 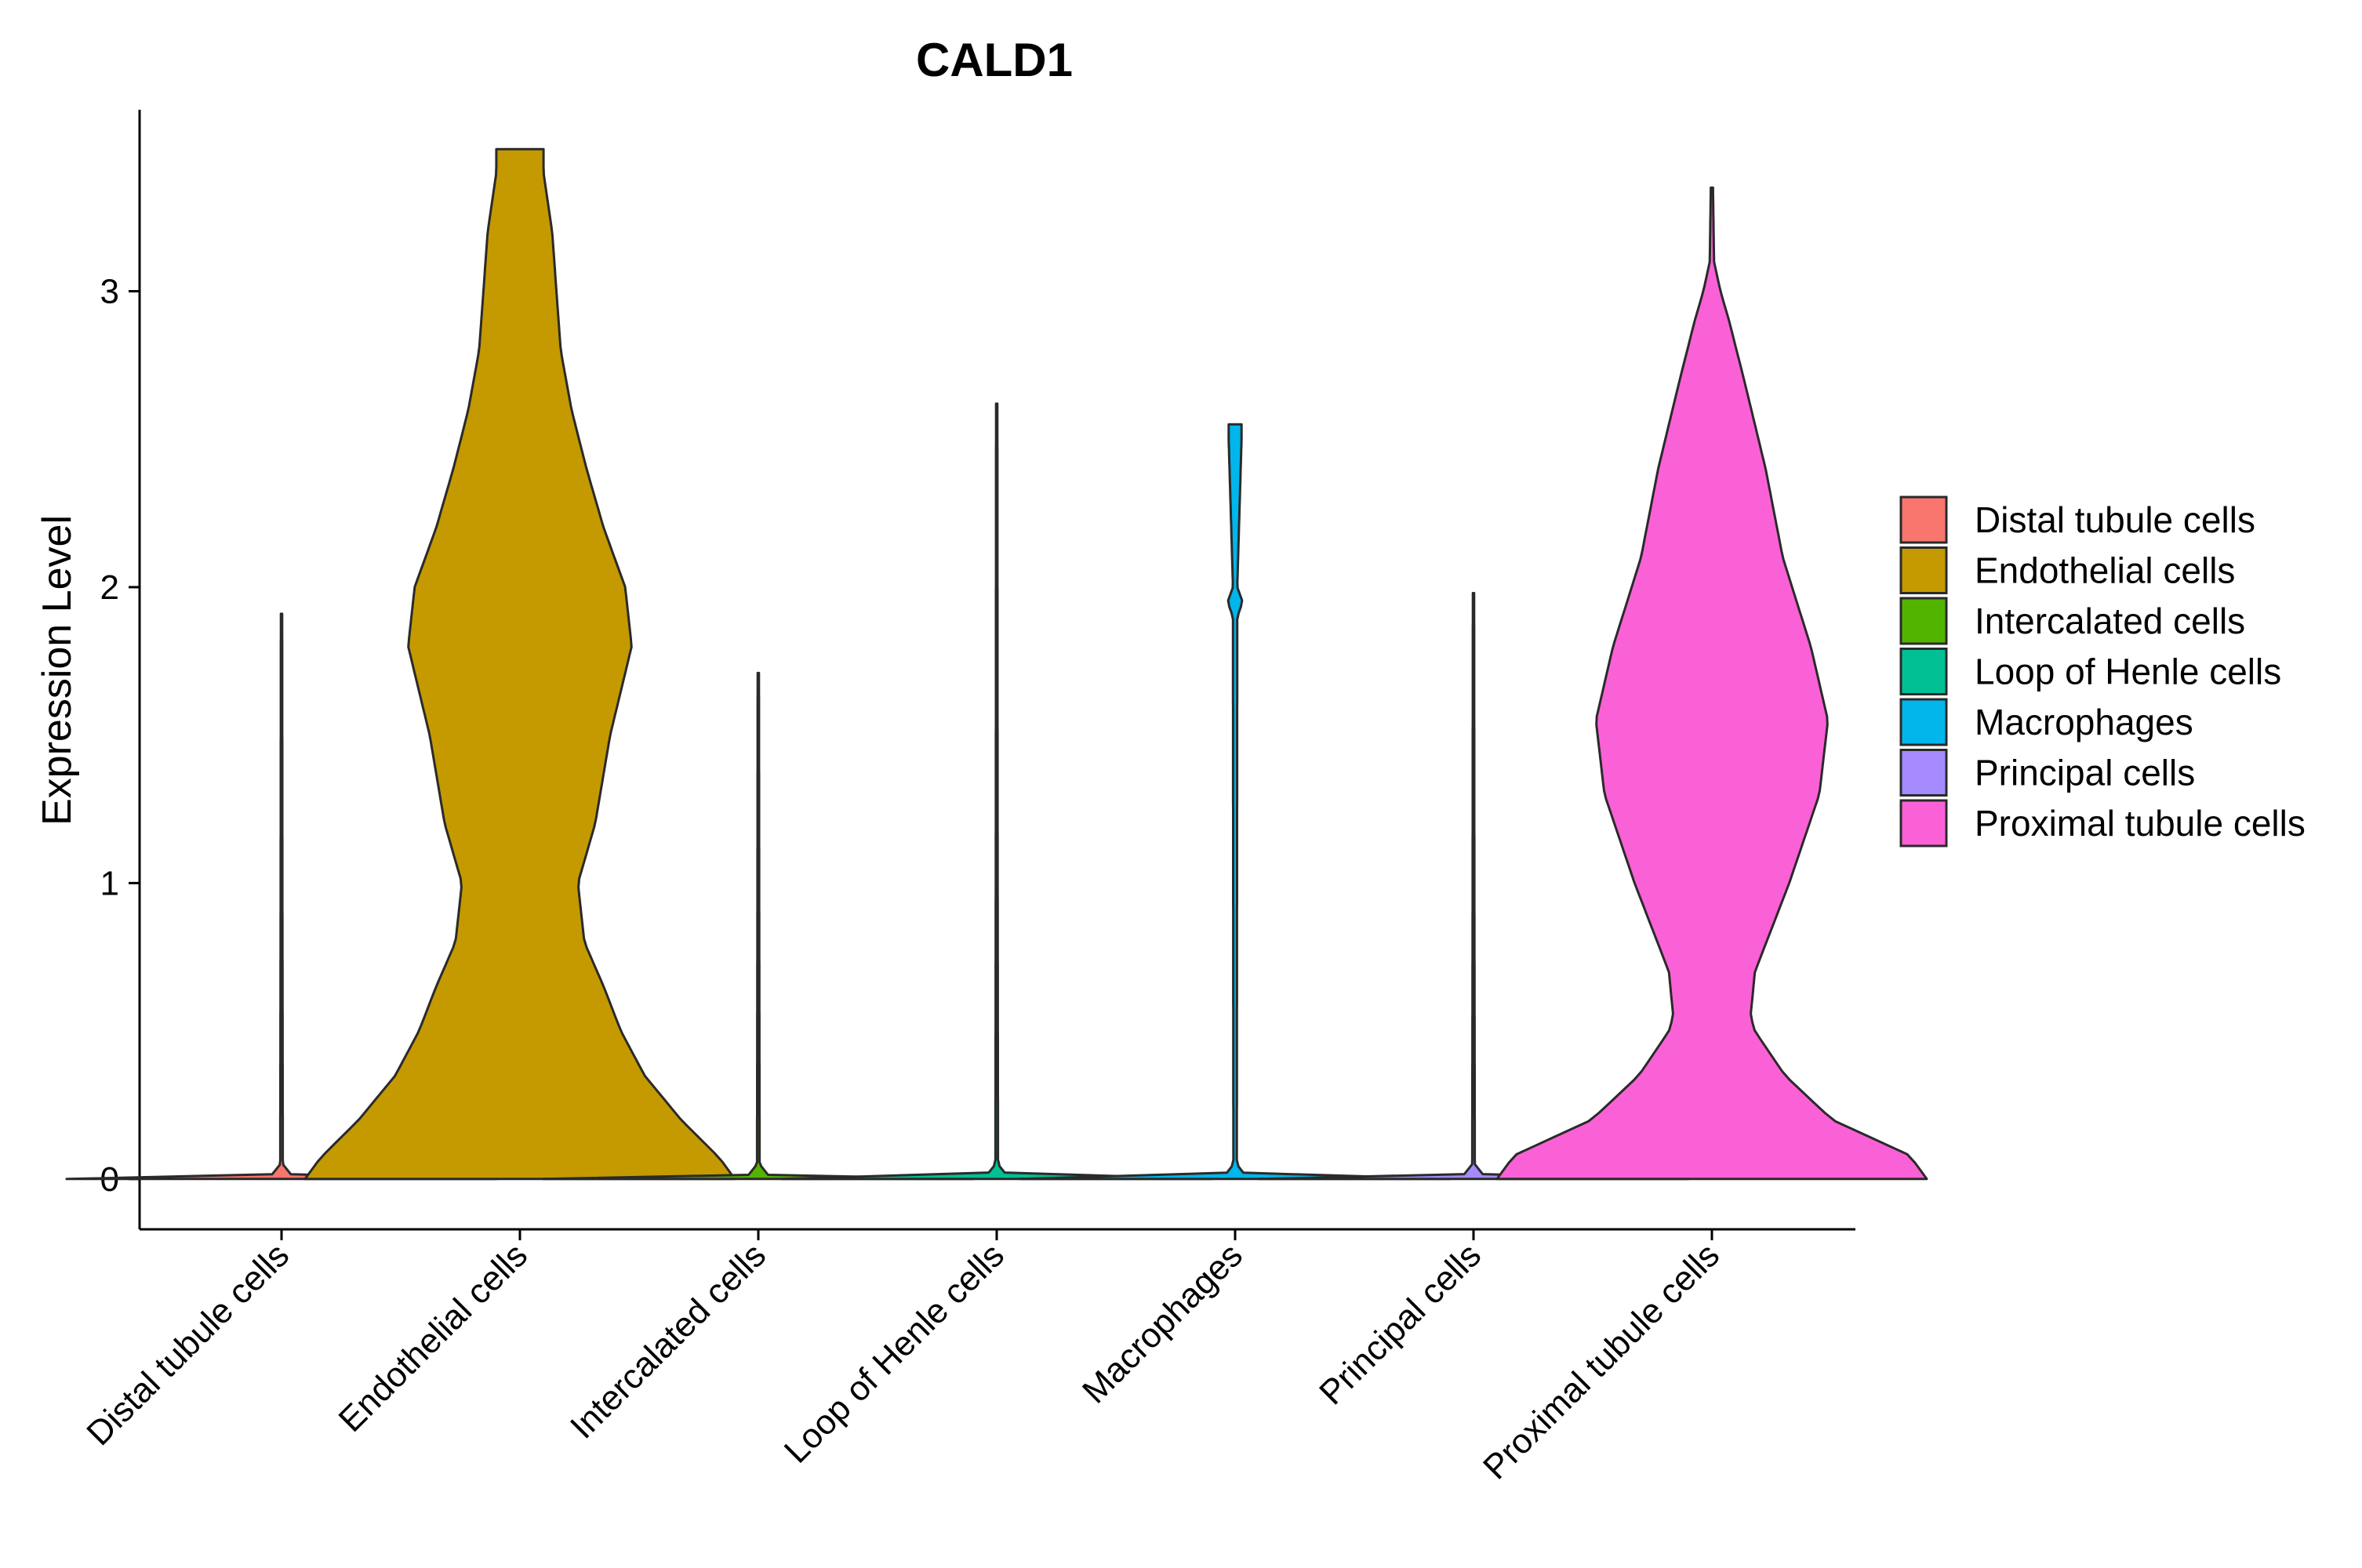 What do you see at coordinates (1923, 824) in the screenshot?
I see `legend-swatch-proximal-tubule-cells` at bounding box center [1923, 824].